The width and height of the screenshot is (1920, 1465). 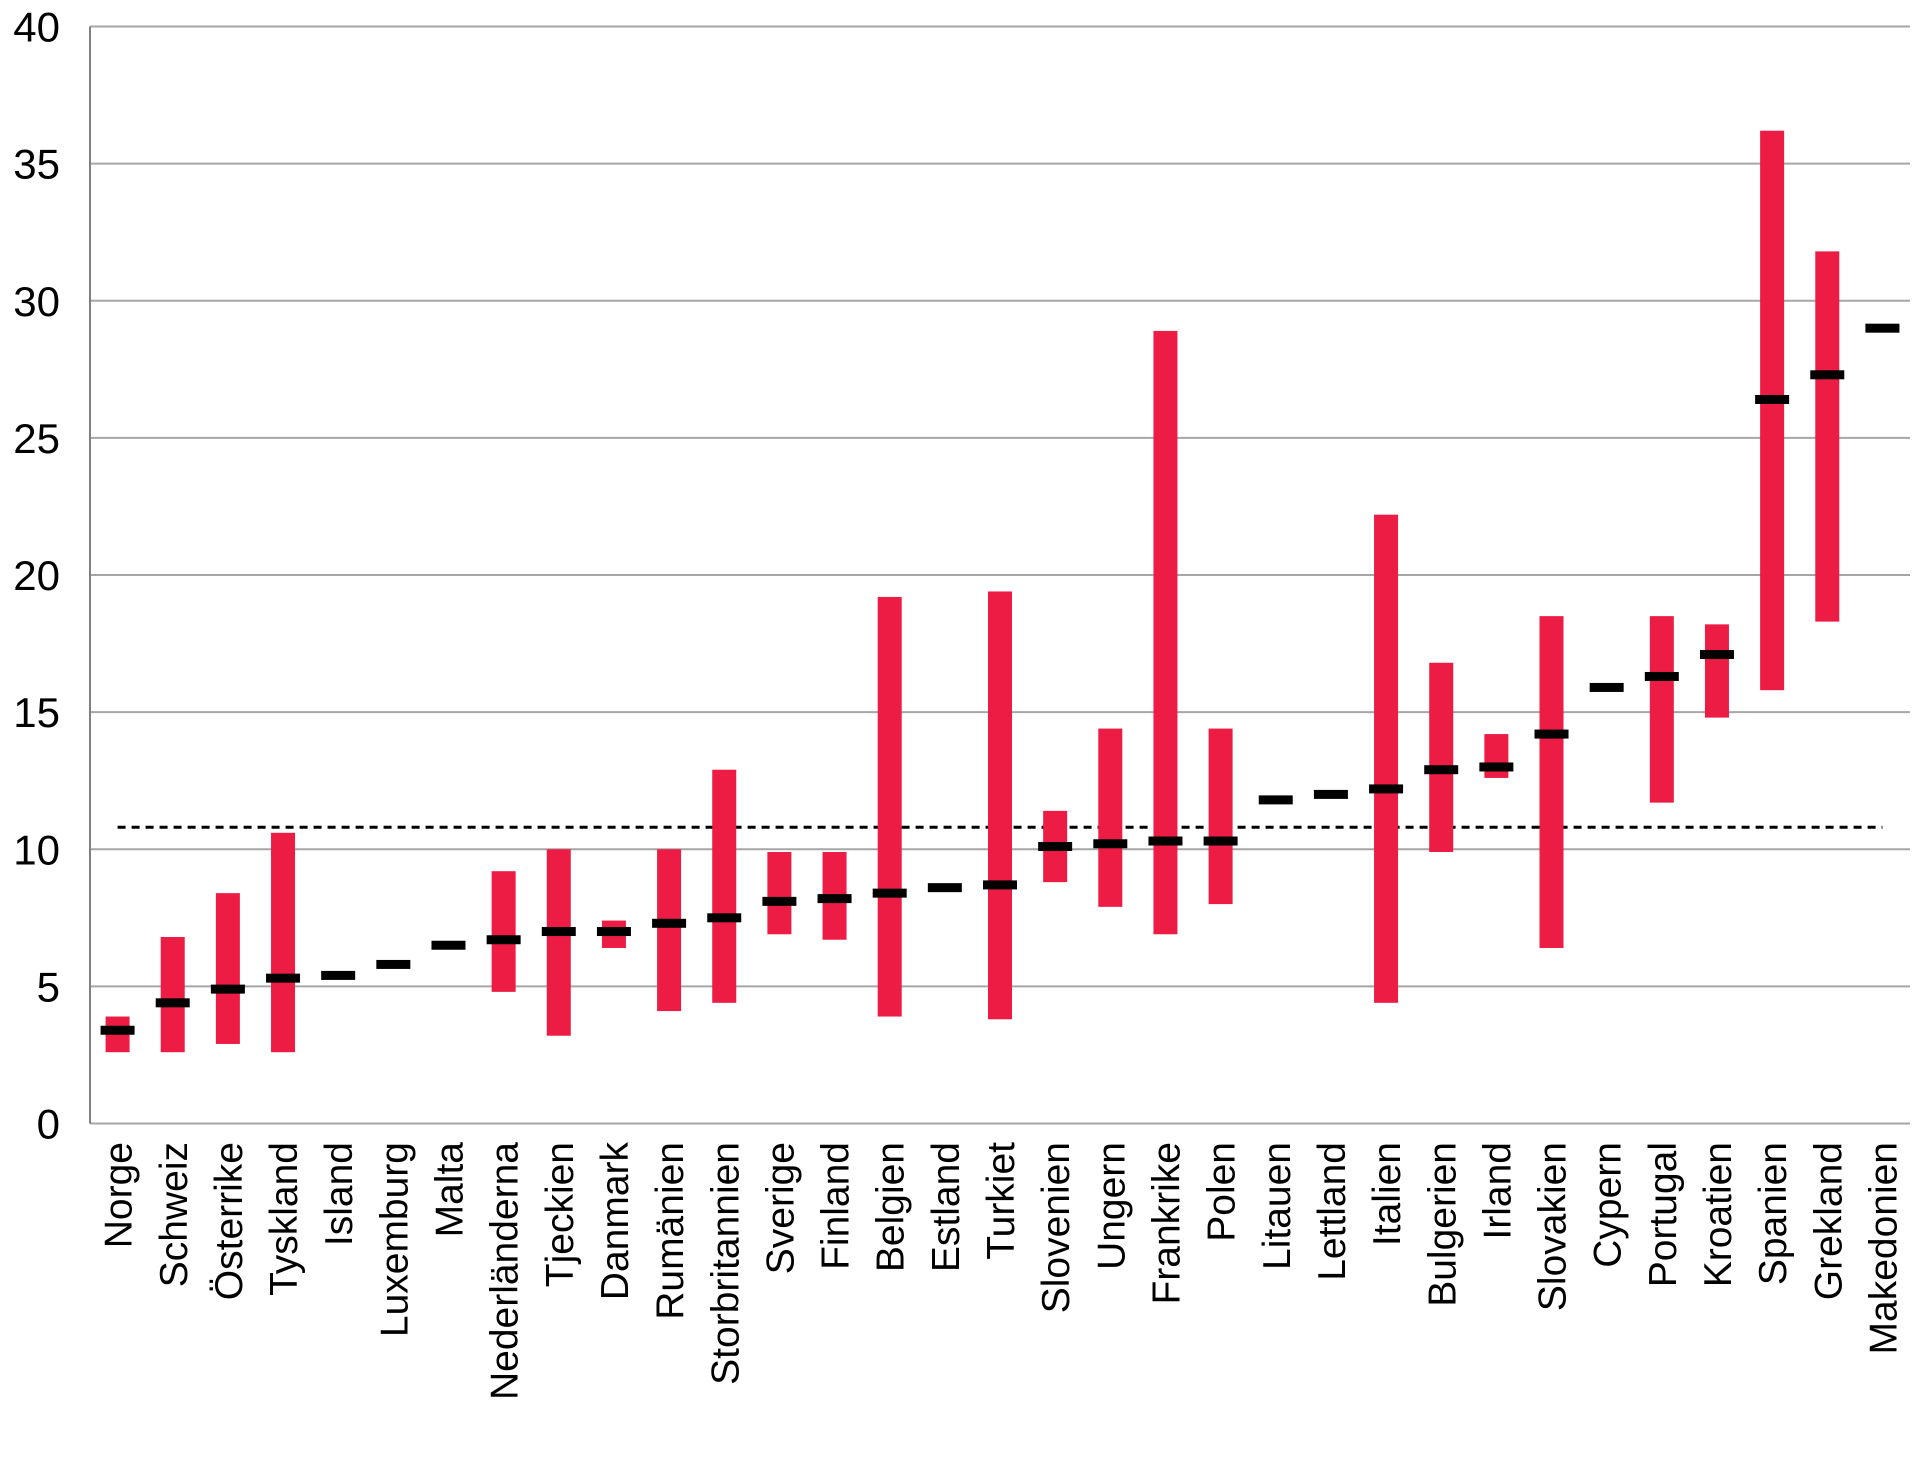 What do you see at coordinates (48, 986) in the screenshot?
I see `y-axis-tick-label: 5` at bounding box center [48, 986].